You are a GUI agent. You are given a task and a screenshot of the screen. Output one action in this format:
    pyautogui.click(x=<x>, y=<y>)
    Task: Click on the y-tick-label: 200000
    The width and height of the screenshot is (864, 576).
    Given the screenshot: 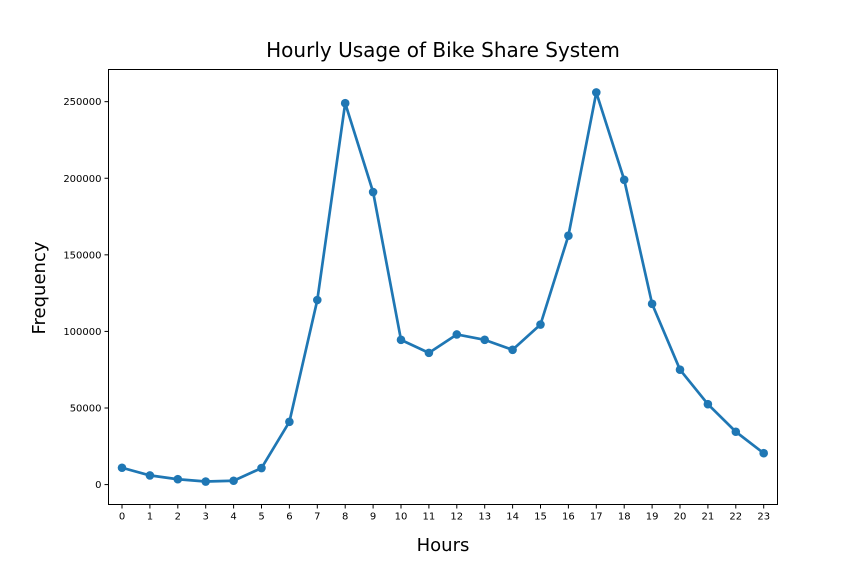 What is the action you would take?
    pyautogui.click(x=82, y=179)
    